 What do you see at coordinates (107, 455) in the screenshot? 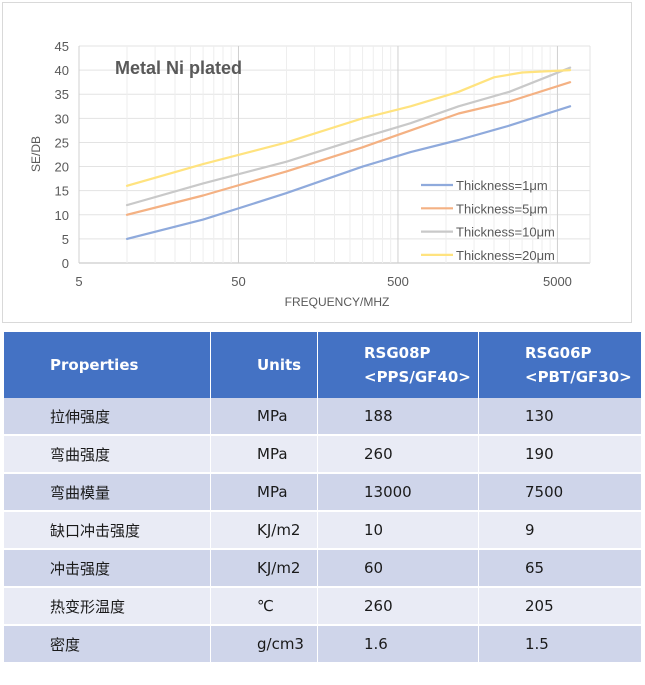
I see `property-name: 弯曲强度` at bounding box center [107, 455].